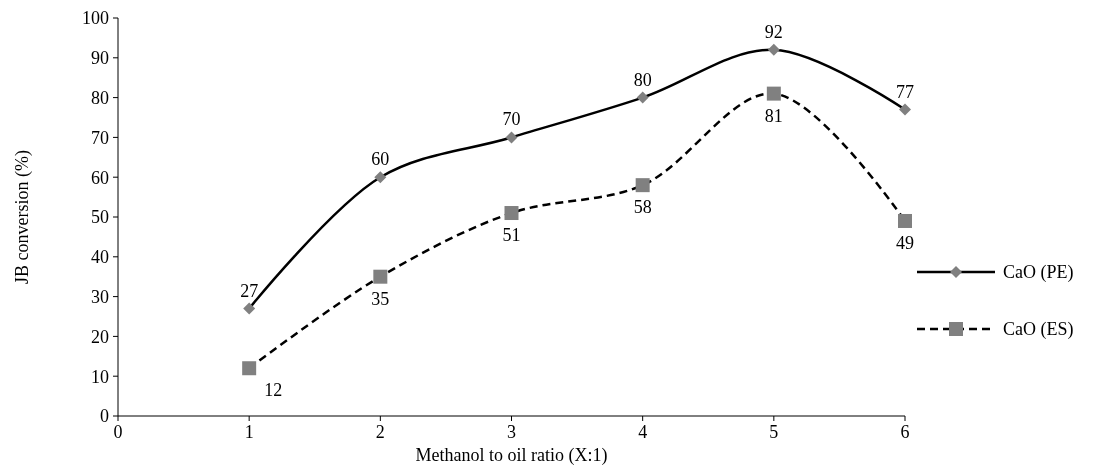  Describe the element at coordinates (273, 390) in the screenshot. I see `data-label: 12` at that location.